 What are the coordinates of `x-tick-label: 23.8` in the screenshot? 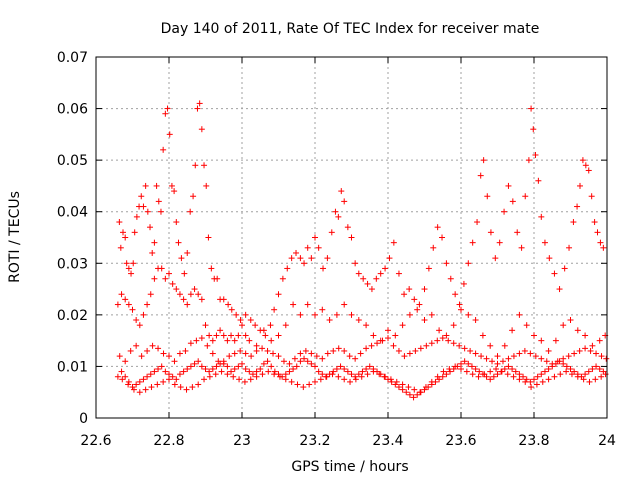 It's located at (533, 441).